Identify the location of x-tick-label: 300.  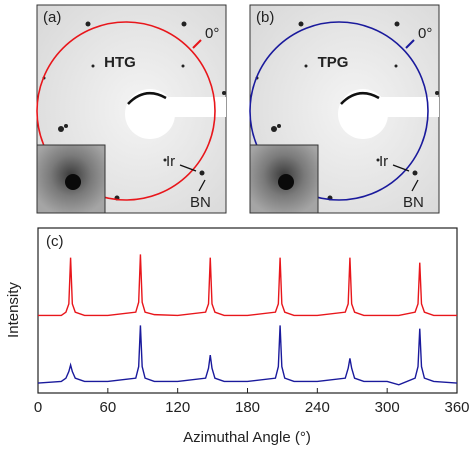
(387, 407).